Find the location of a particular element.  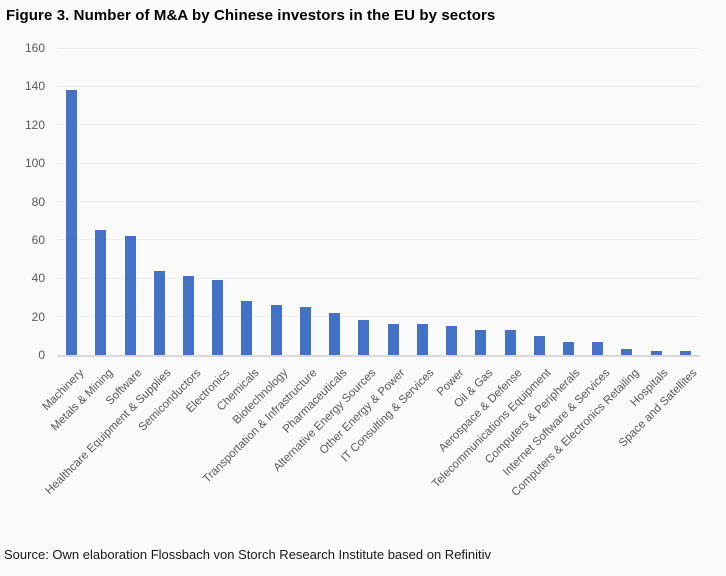

y-axis-tick-label: 40 is located at coordinates (38, 278).